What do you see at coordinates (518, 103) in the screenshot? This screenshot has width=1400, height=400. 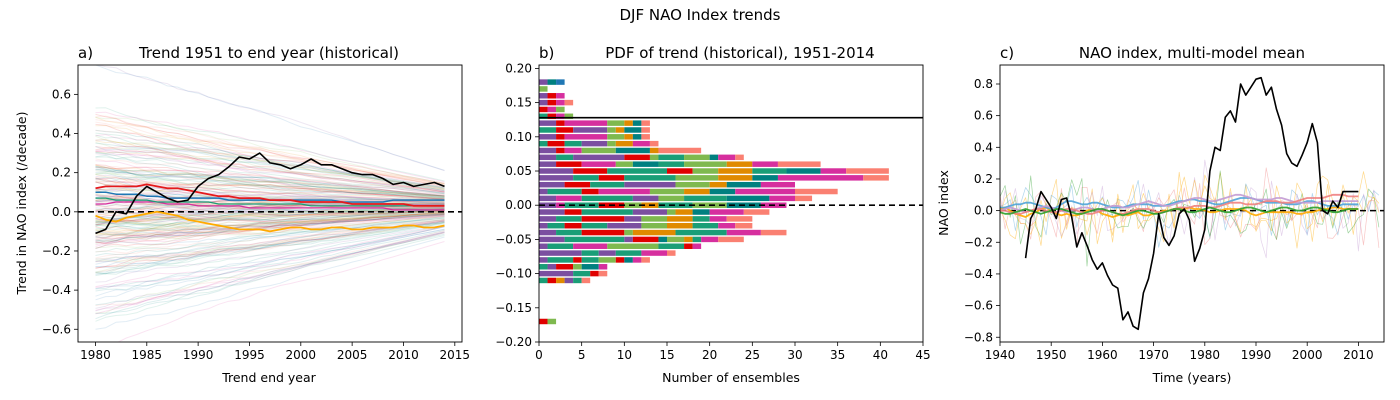 I see `panel-b-ytick-label: 0.15` at bounding box center [518, 103].